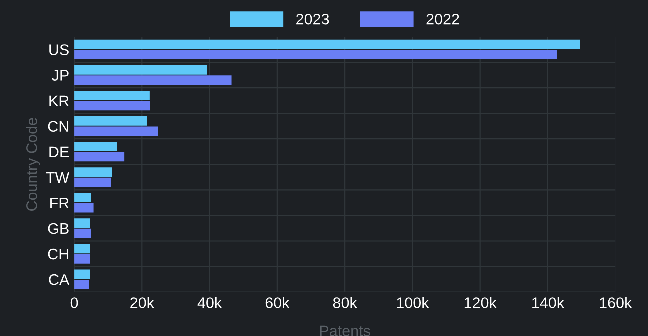  Describe the element at coordinates (60, 75) in the screenshot. I see `y-tick-label: JP` at that location.